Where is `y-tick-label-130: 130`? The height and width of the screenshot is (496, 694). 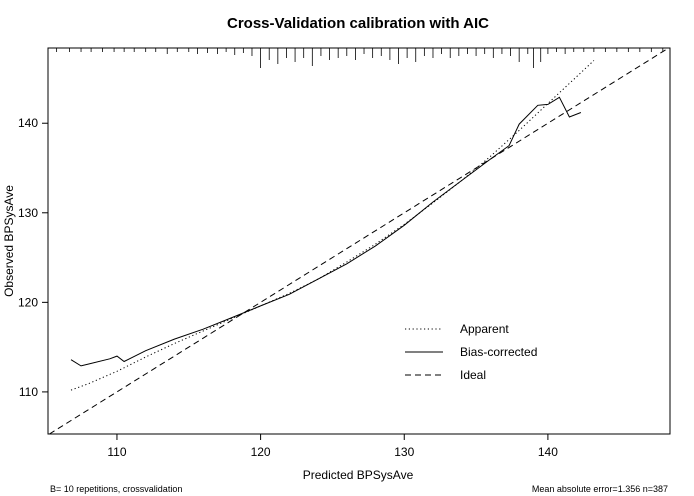 y-tick-label-130: 130 is located at coordinates (28, 213).